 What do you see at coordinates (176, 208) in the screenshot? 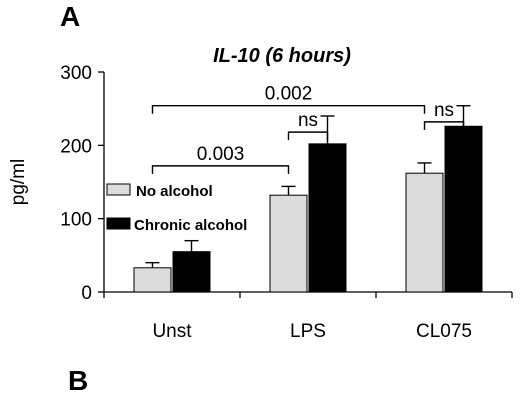
I see `legend: No alcohol Chronic alcohol` at bounding box center [176, 208].